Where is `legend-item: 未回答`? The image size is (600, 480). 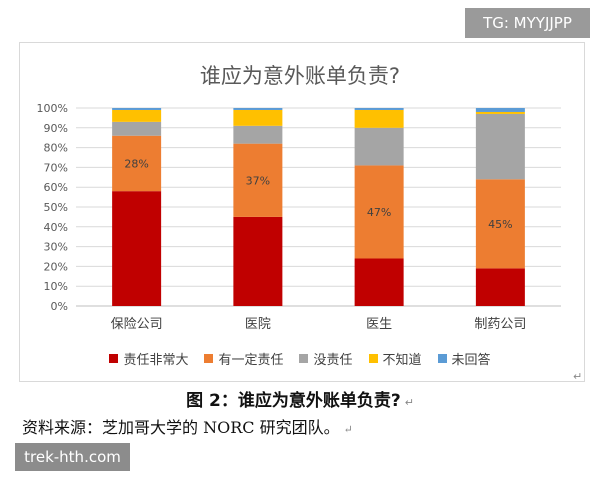
legend-item: 未回答 is located at coordinates (464, 358).